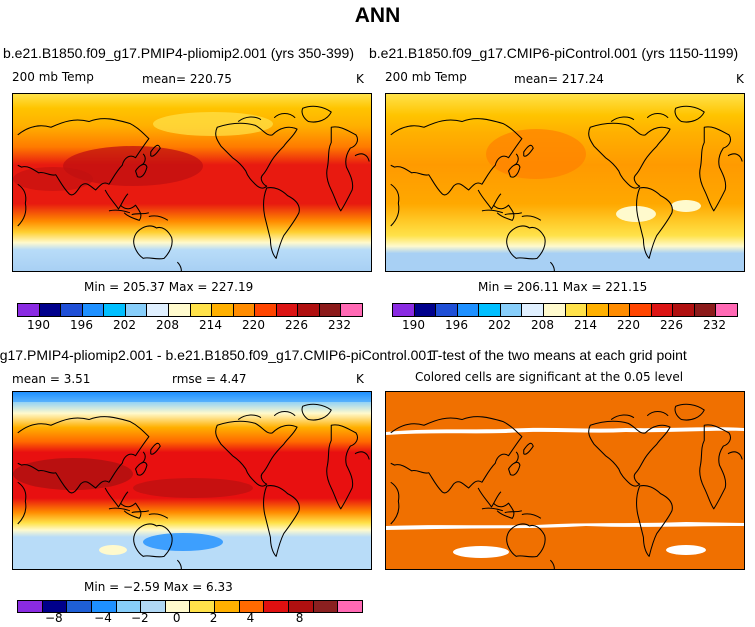 The width and height of the screenshot is (755, 627). I want to click on panel3-rmse: rmse = 4.47, so click(209, 379).